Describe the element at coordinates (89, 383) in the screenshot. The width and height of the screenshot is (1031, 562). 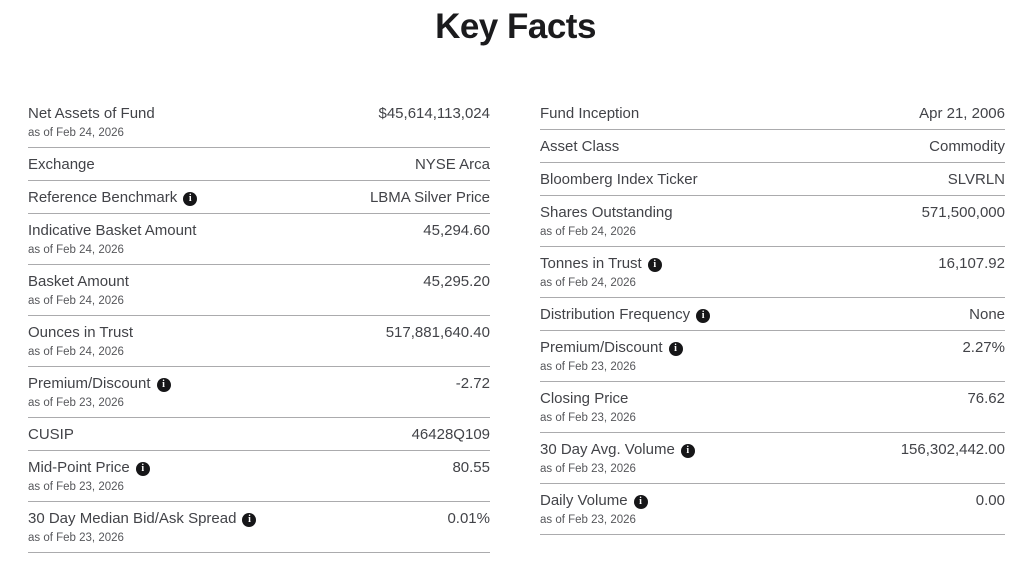
I see `fact-label: Premium/Discount` at that location.